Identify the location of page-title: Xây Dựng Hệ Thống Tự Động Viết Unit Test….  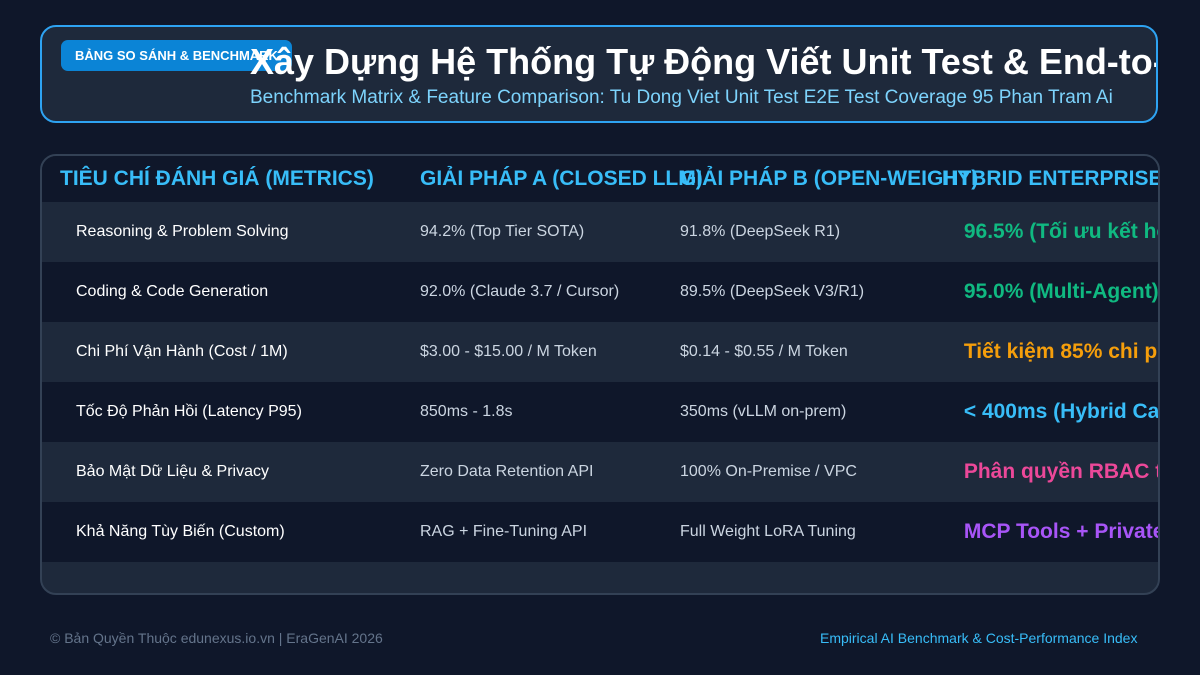
(704, 61).